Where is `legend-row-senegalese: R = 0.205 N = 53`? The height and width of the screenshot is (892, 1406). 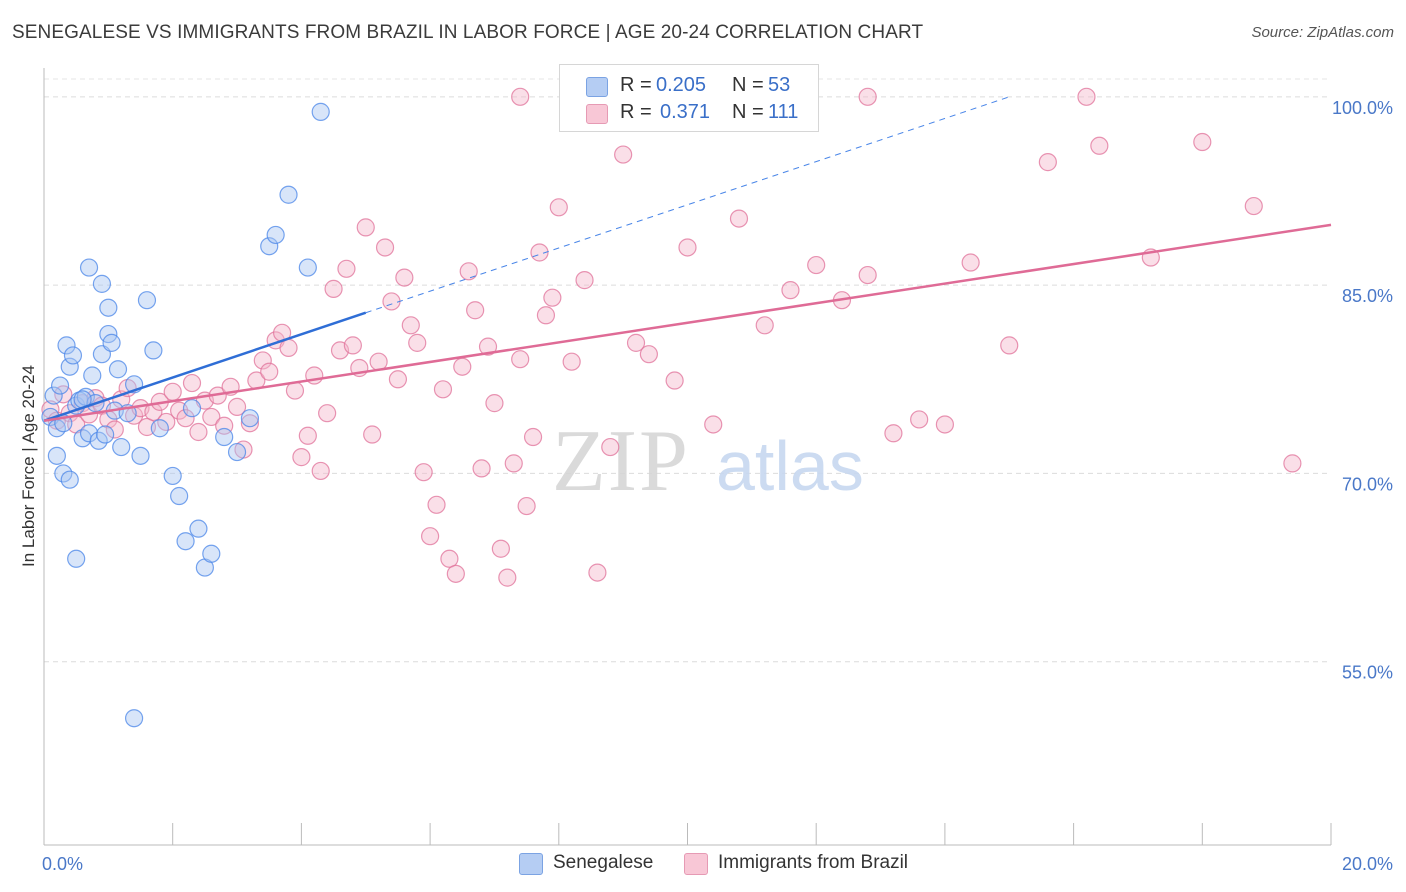 legend-row-senegalese: R = 0.205 N = 53 is located at coordinates (689, 87).